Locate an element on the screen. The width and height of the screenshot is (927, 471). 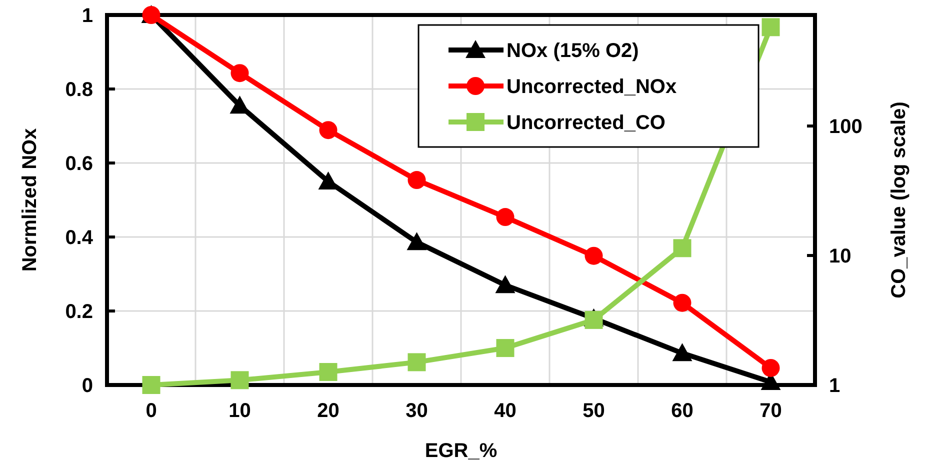
x-tick-label: 30 is located at coordinates (417, 411).